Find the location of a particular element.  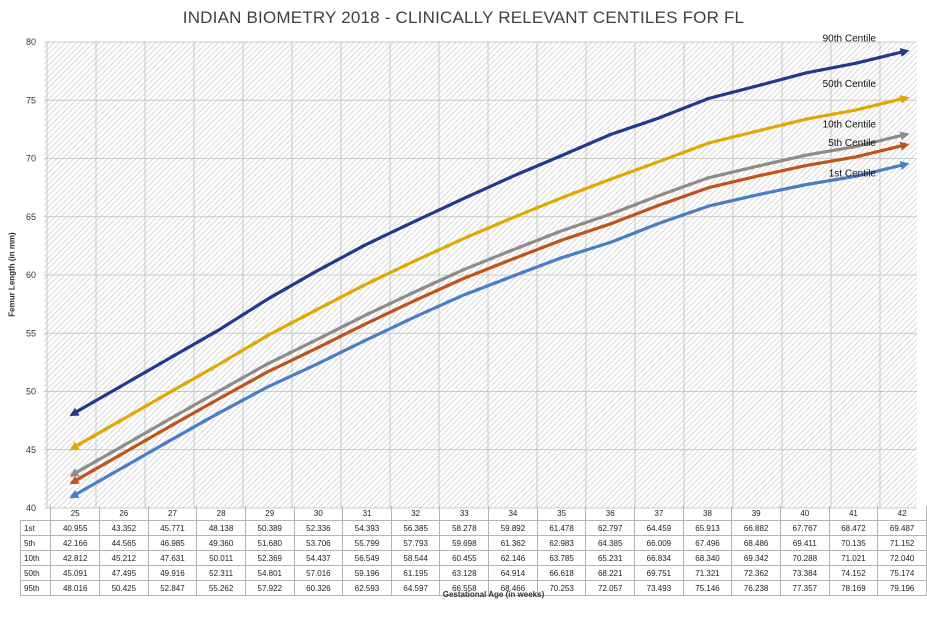

table-cell: 72.362 is located at coordinates (756, 573).